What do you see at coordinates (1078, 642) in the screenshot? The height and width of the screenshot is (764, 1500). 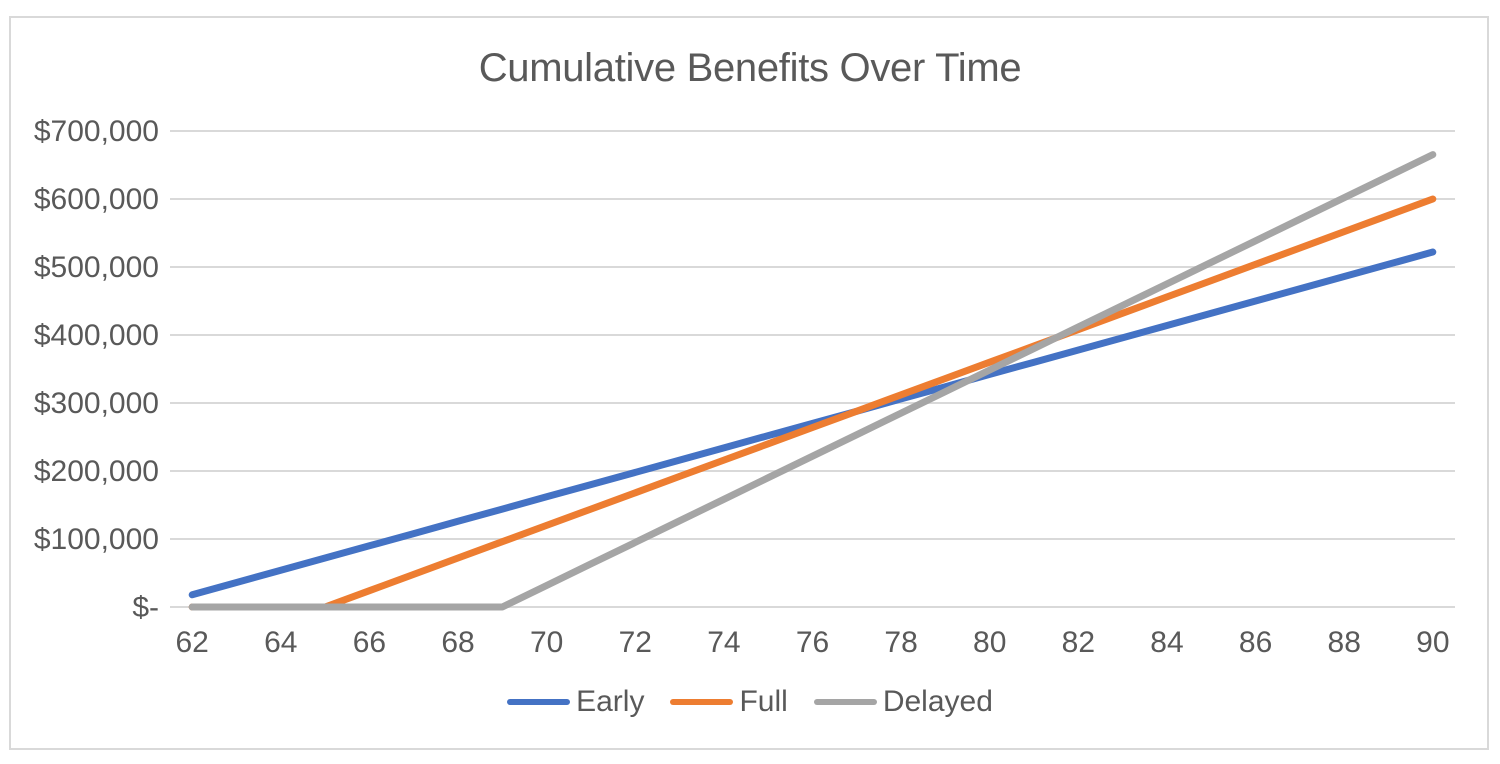 I see `x-tick-label: 82` at bounding box center [1078, 642].